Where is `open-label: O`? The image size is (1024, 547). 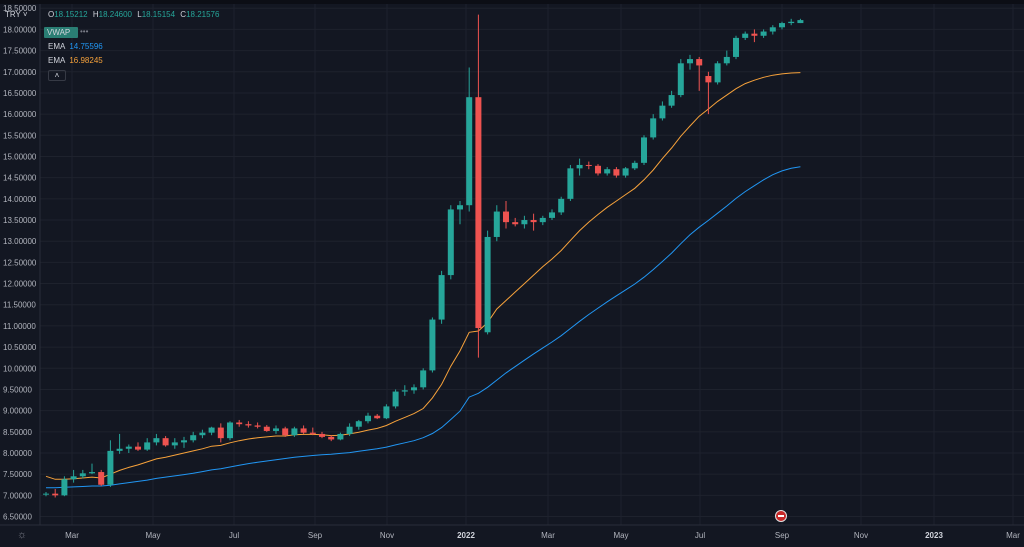 open-label: O is located at coordinates (51, 14).